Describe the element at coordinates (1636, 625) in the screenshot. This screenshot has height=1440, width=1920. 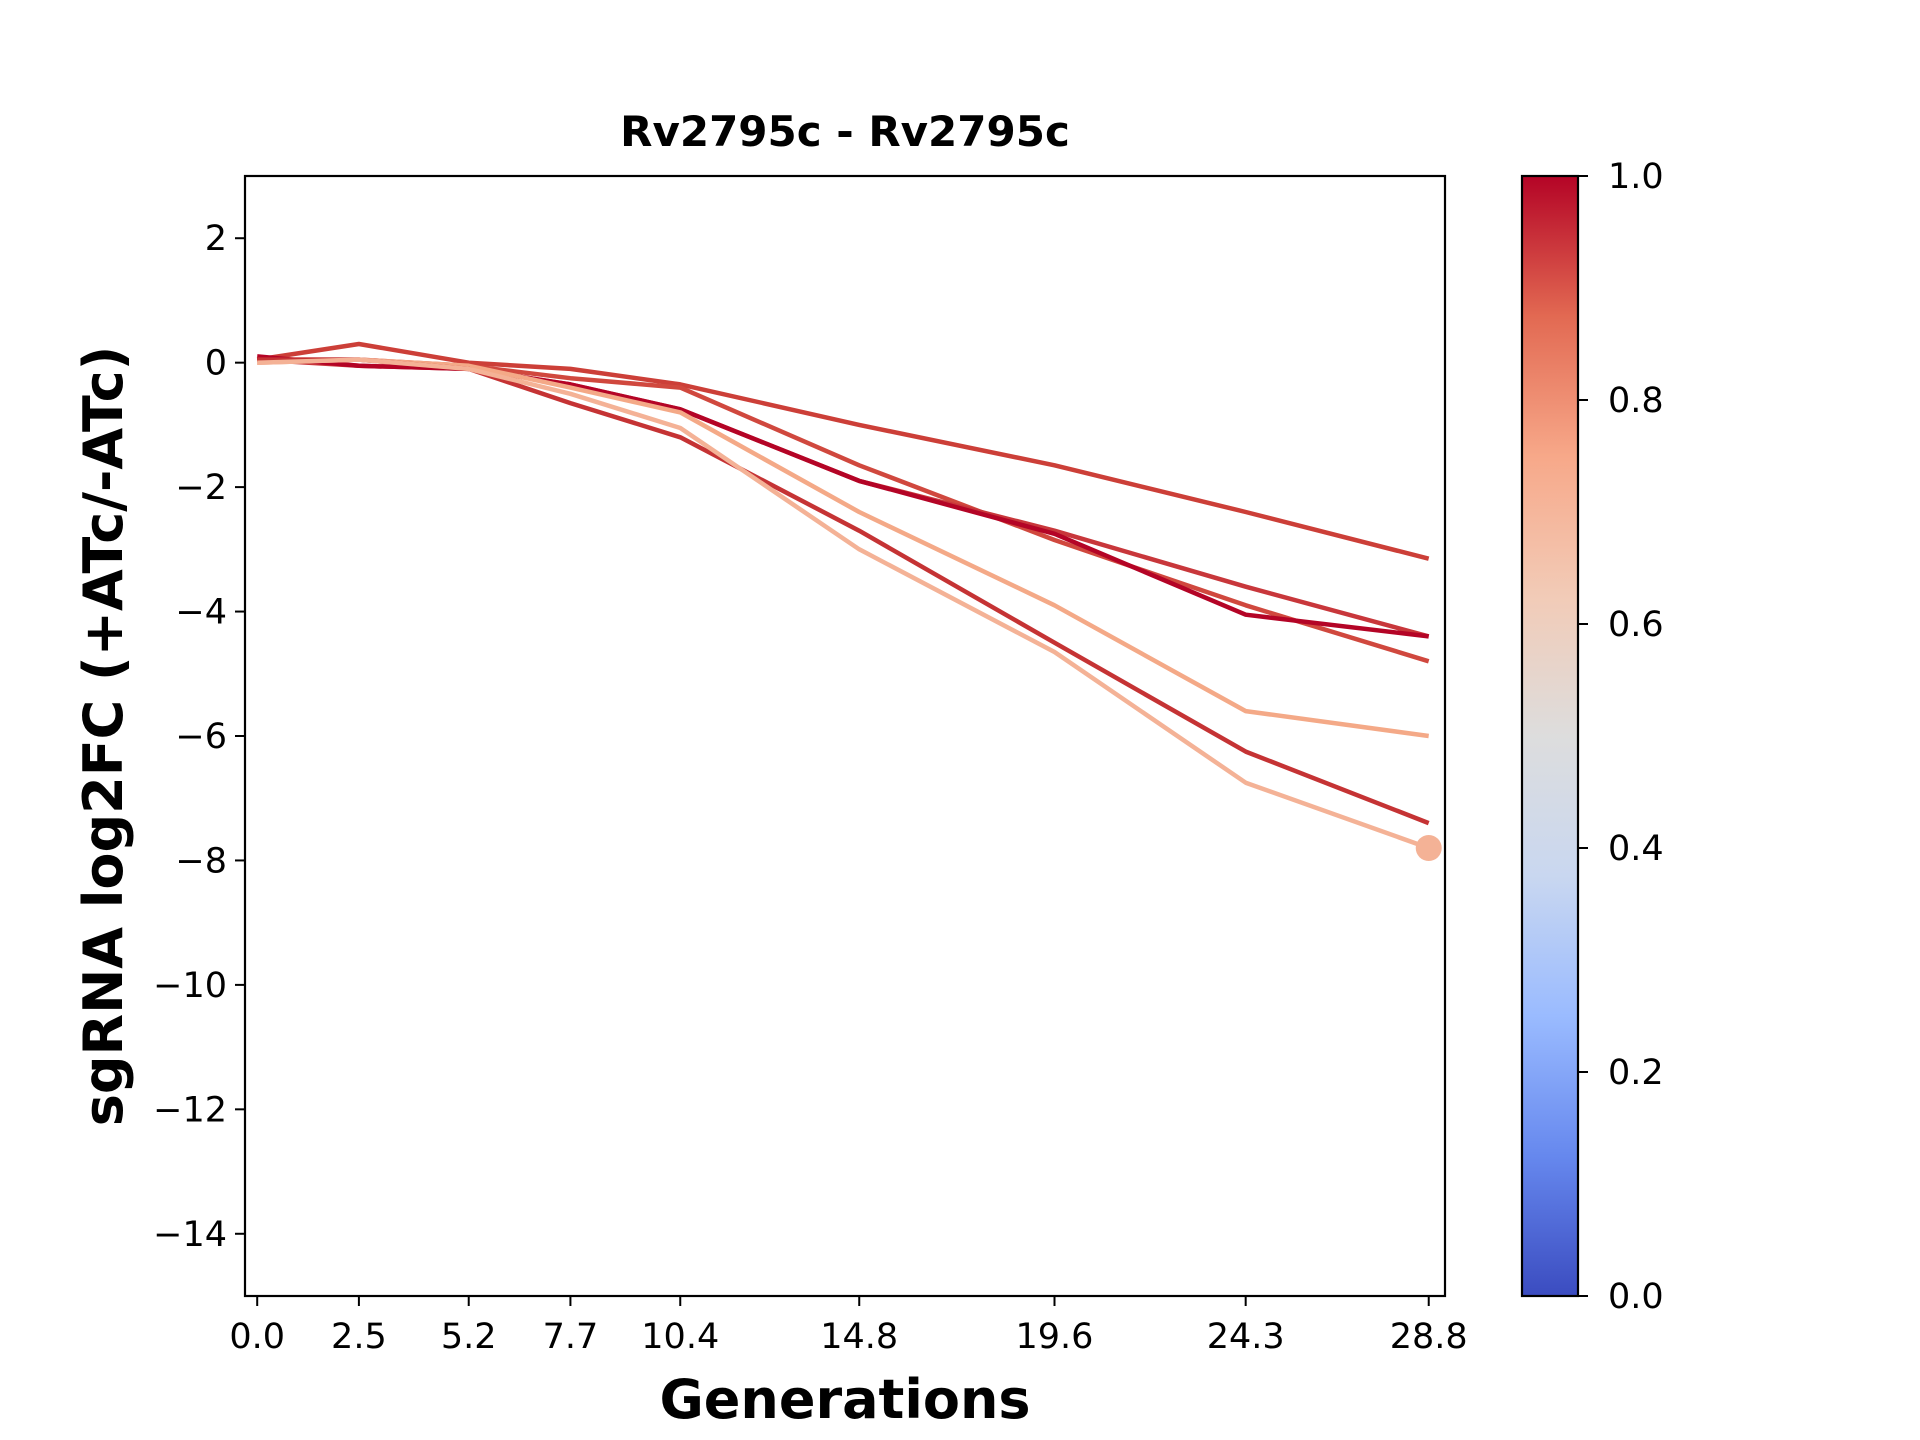
I see `colorbar-tick-label: 0.6` at that location.